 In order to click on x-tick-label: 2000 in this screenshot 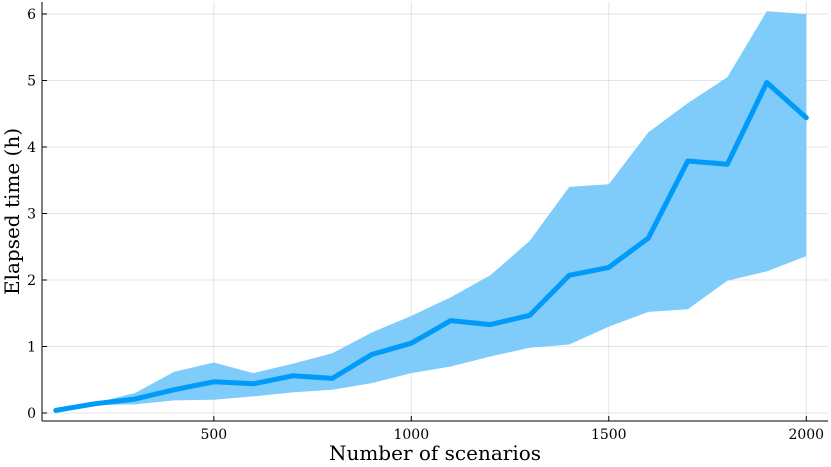, I will do `click(806, 435)`.